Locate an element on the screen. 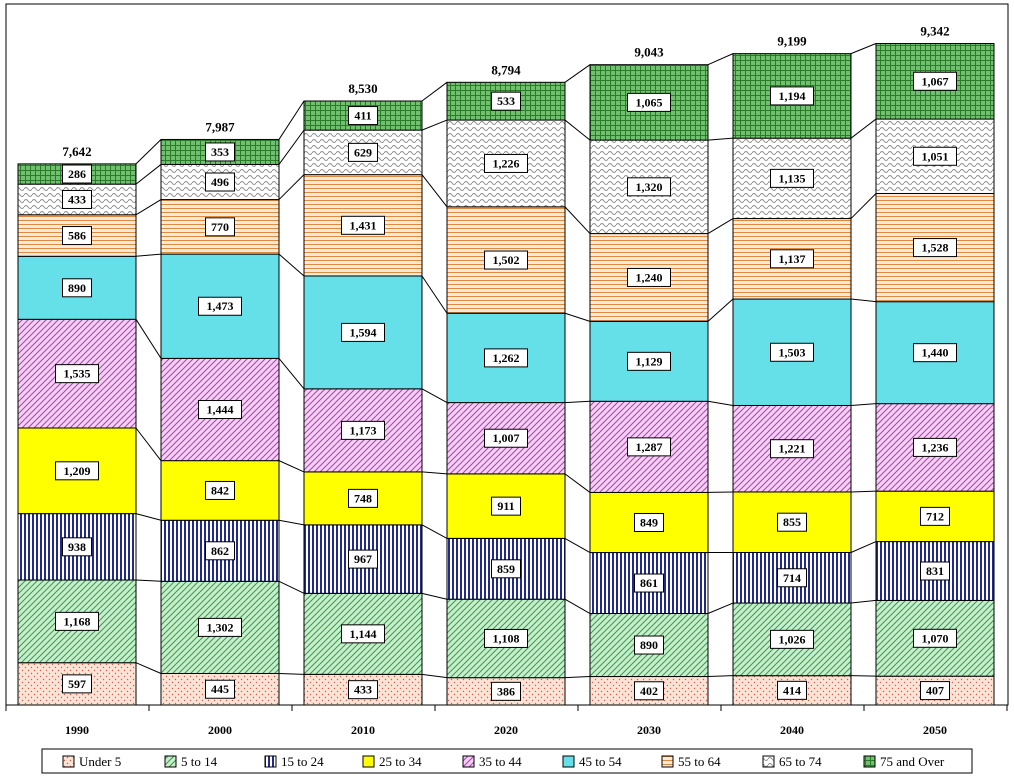 The height and width of the screenshot is (778, 1014). data-label-2030-5-to-14: 890 is located at coordinates (649, 645).